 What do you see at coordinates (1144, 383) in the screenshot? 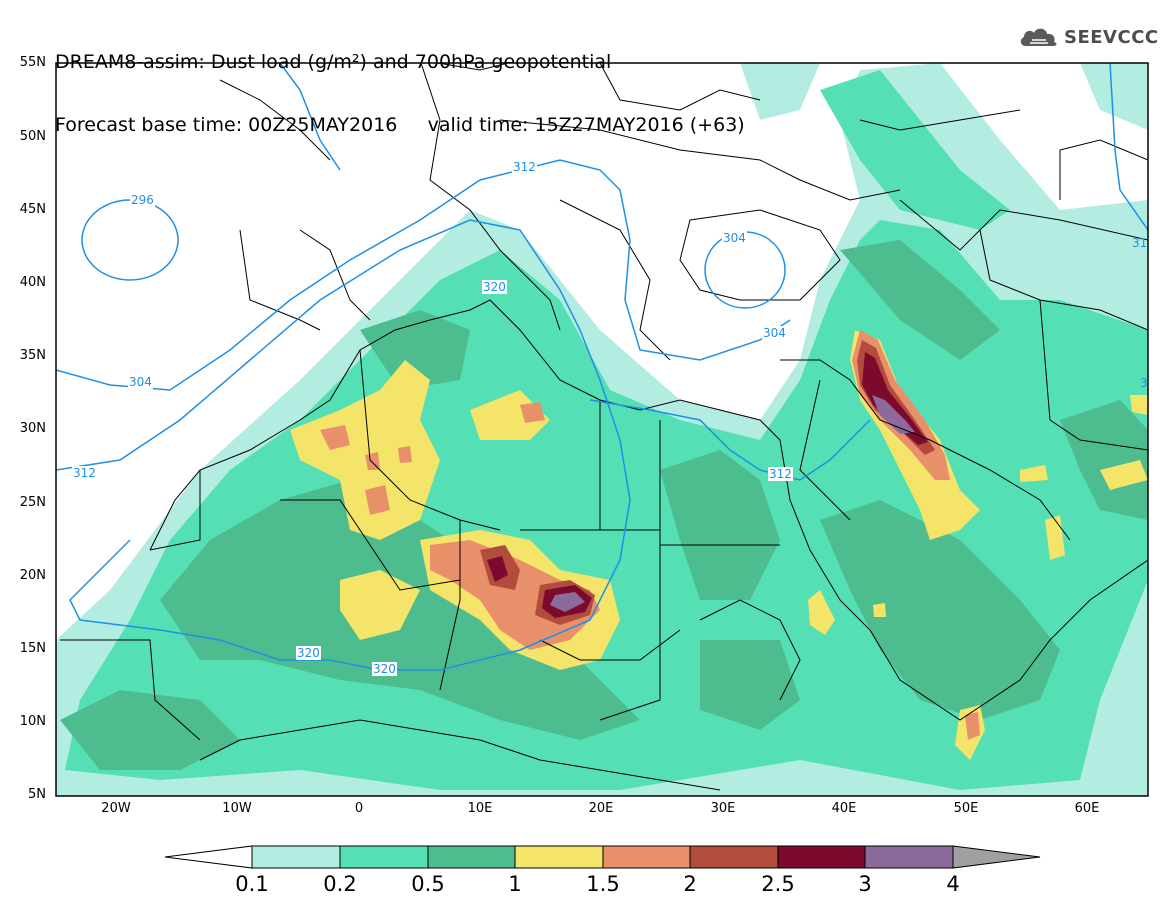
I see `contour-label-3-edge: 3` at bounding box center [1144, 383].